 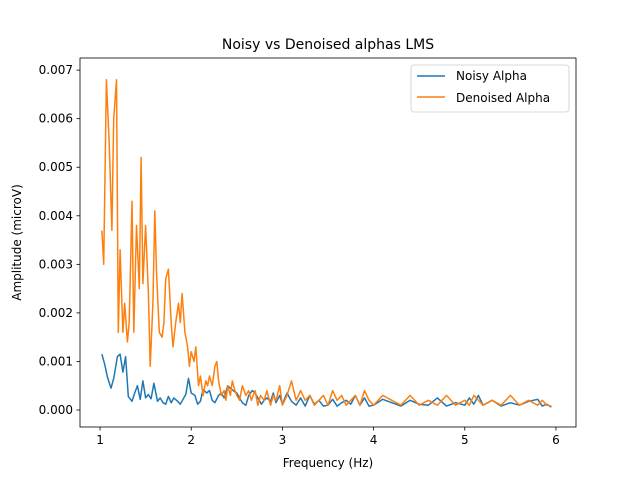 I want to click on legend-box, so click(x=490, y=88).